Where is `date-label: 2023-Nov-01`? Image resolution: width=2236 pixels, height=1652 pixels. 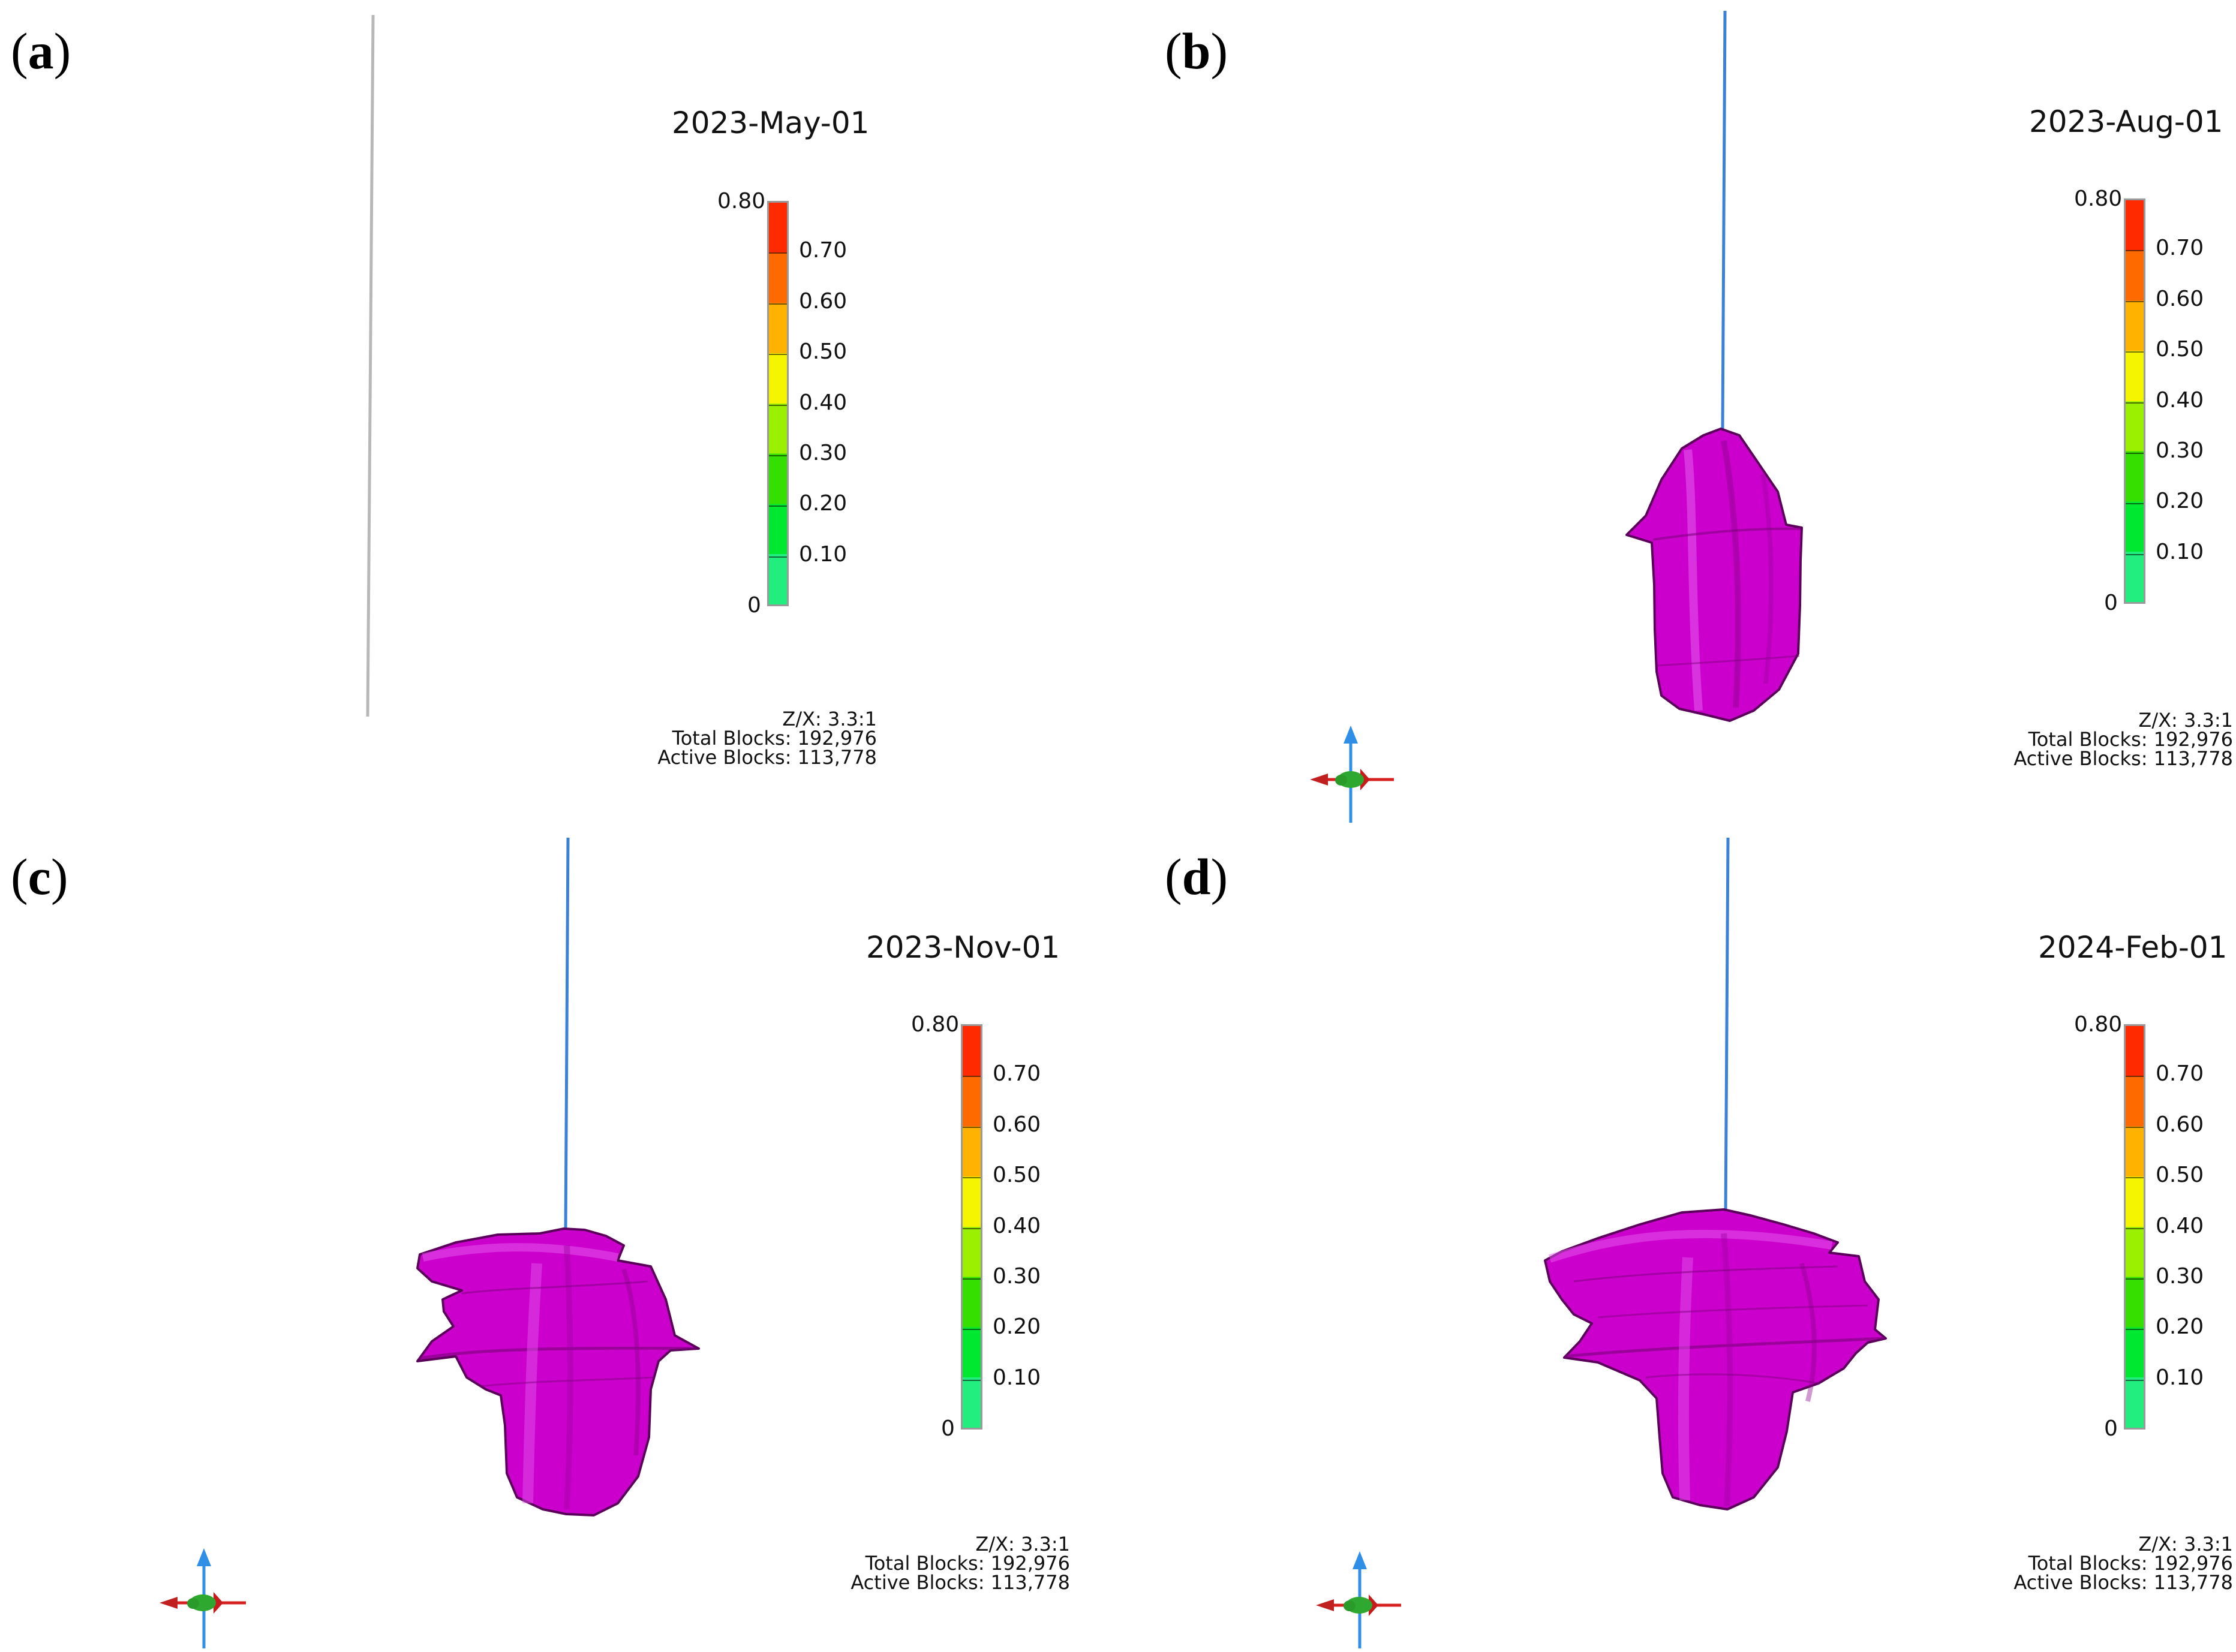 date-label: 2023-Nov-01 is located at coordinates (963, 947).